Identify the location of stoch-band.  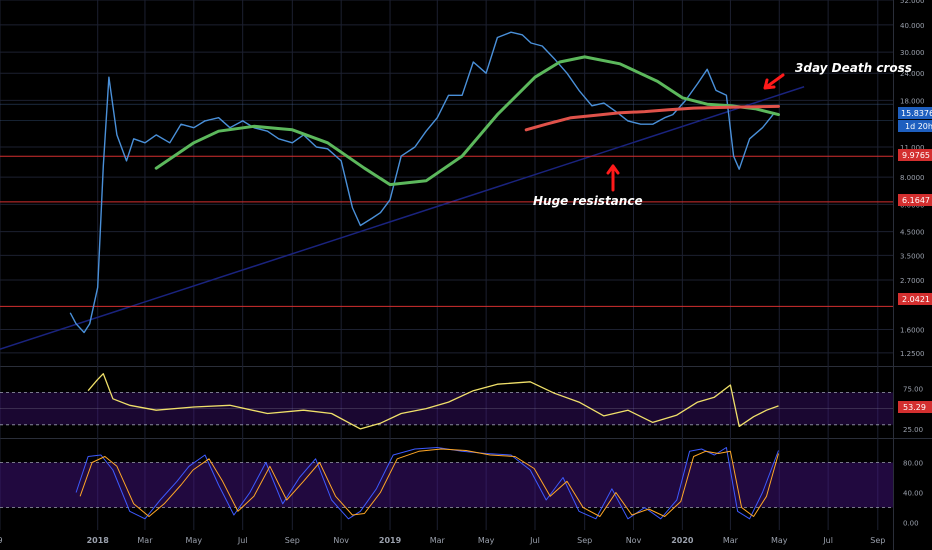
(446, 485).